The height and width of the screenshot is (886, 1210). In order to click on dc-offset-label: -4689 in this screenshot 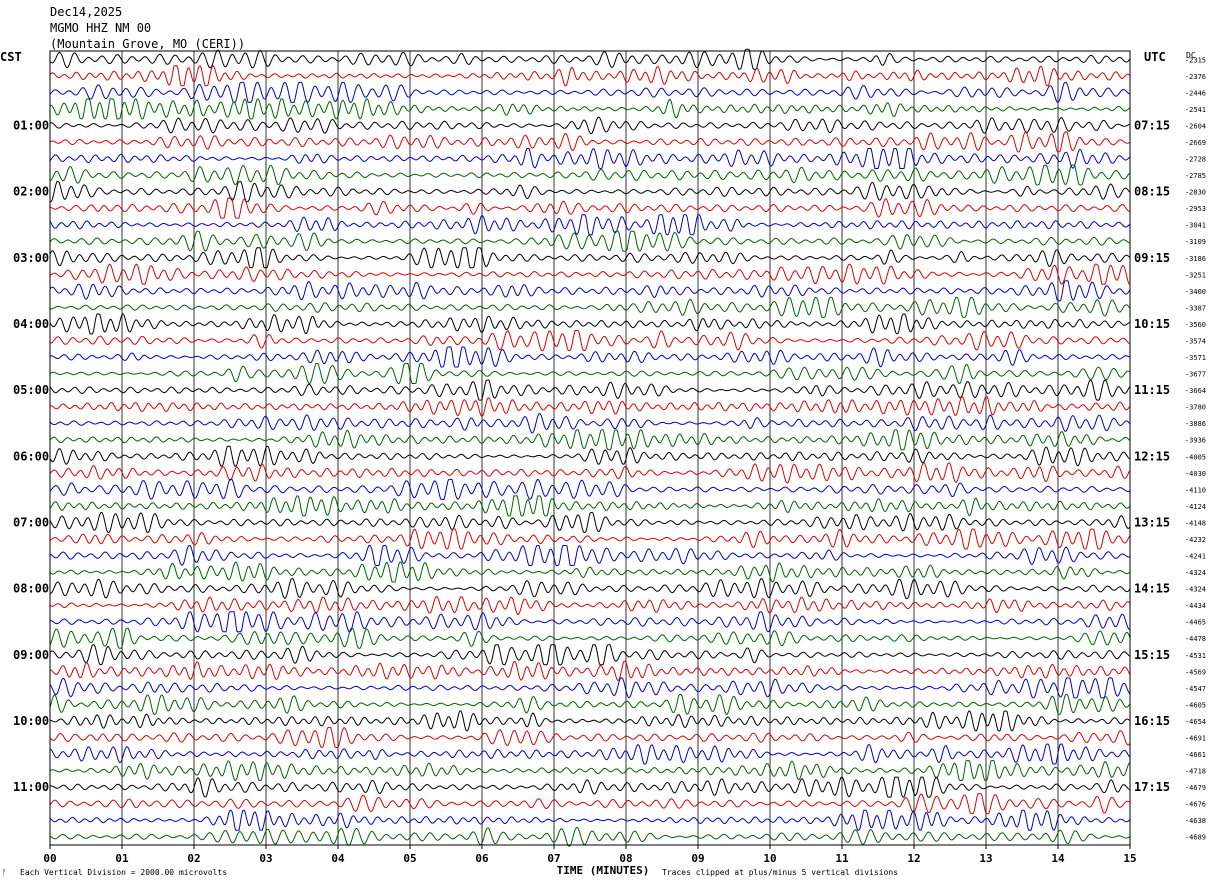, I will do `click(1195, 838)`.